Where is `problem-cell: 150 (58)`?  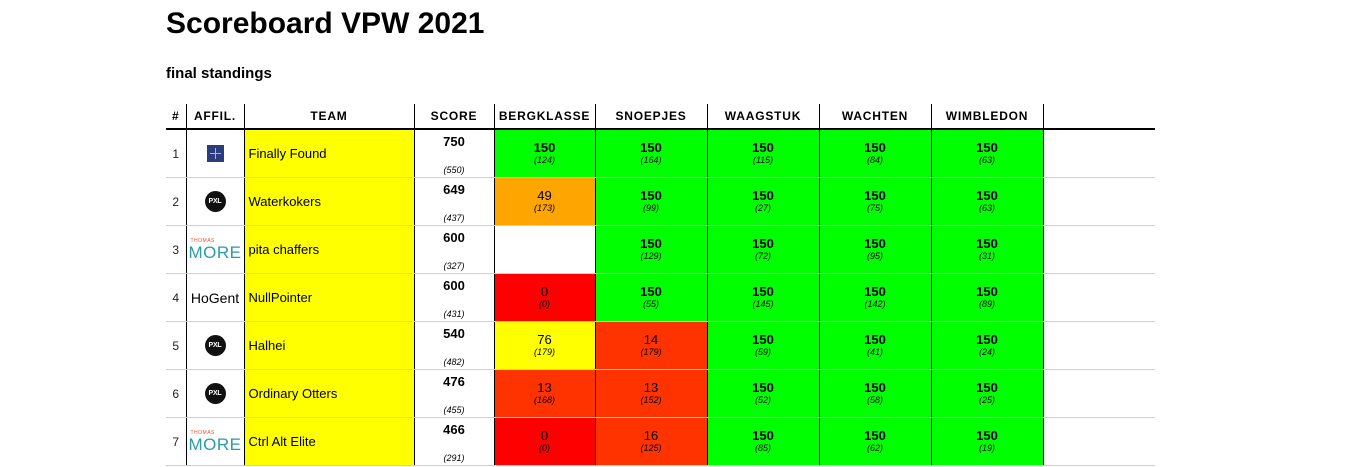
problem-cell: 150 (58) is located at coordinates (875, 393).